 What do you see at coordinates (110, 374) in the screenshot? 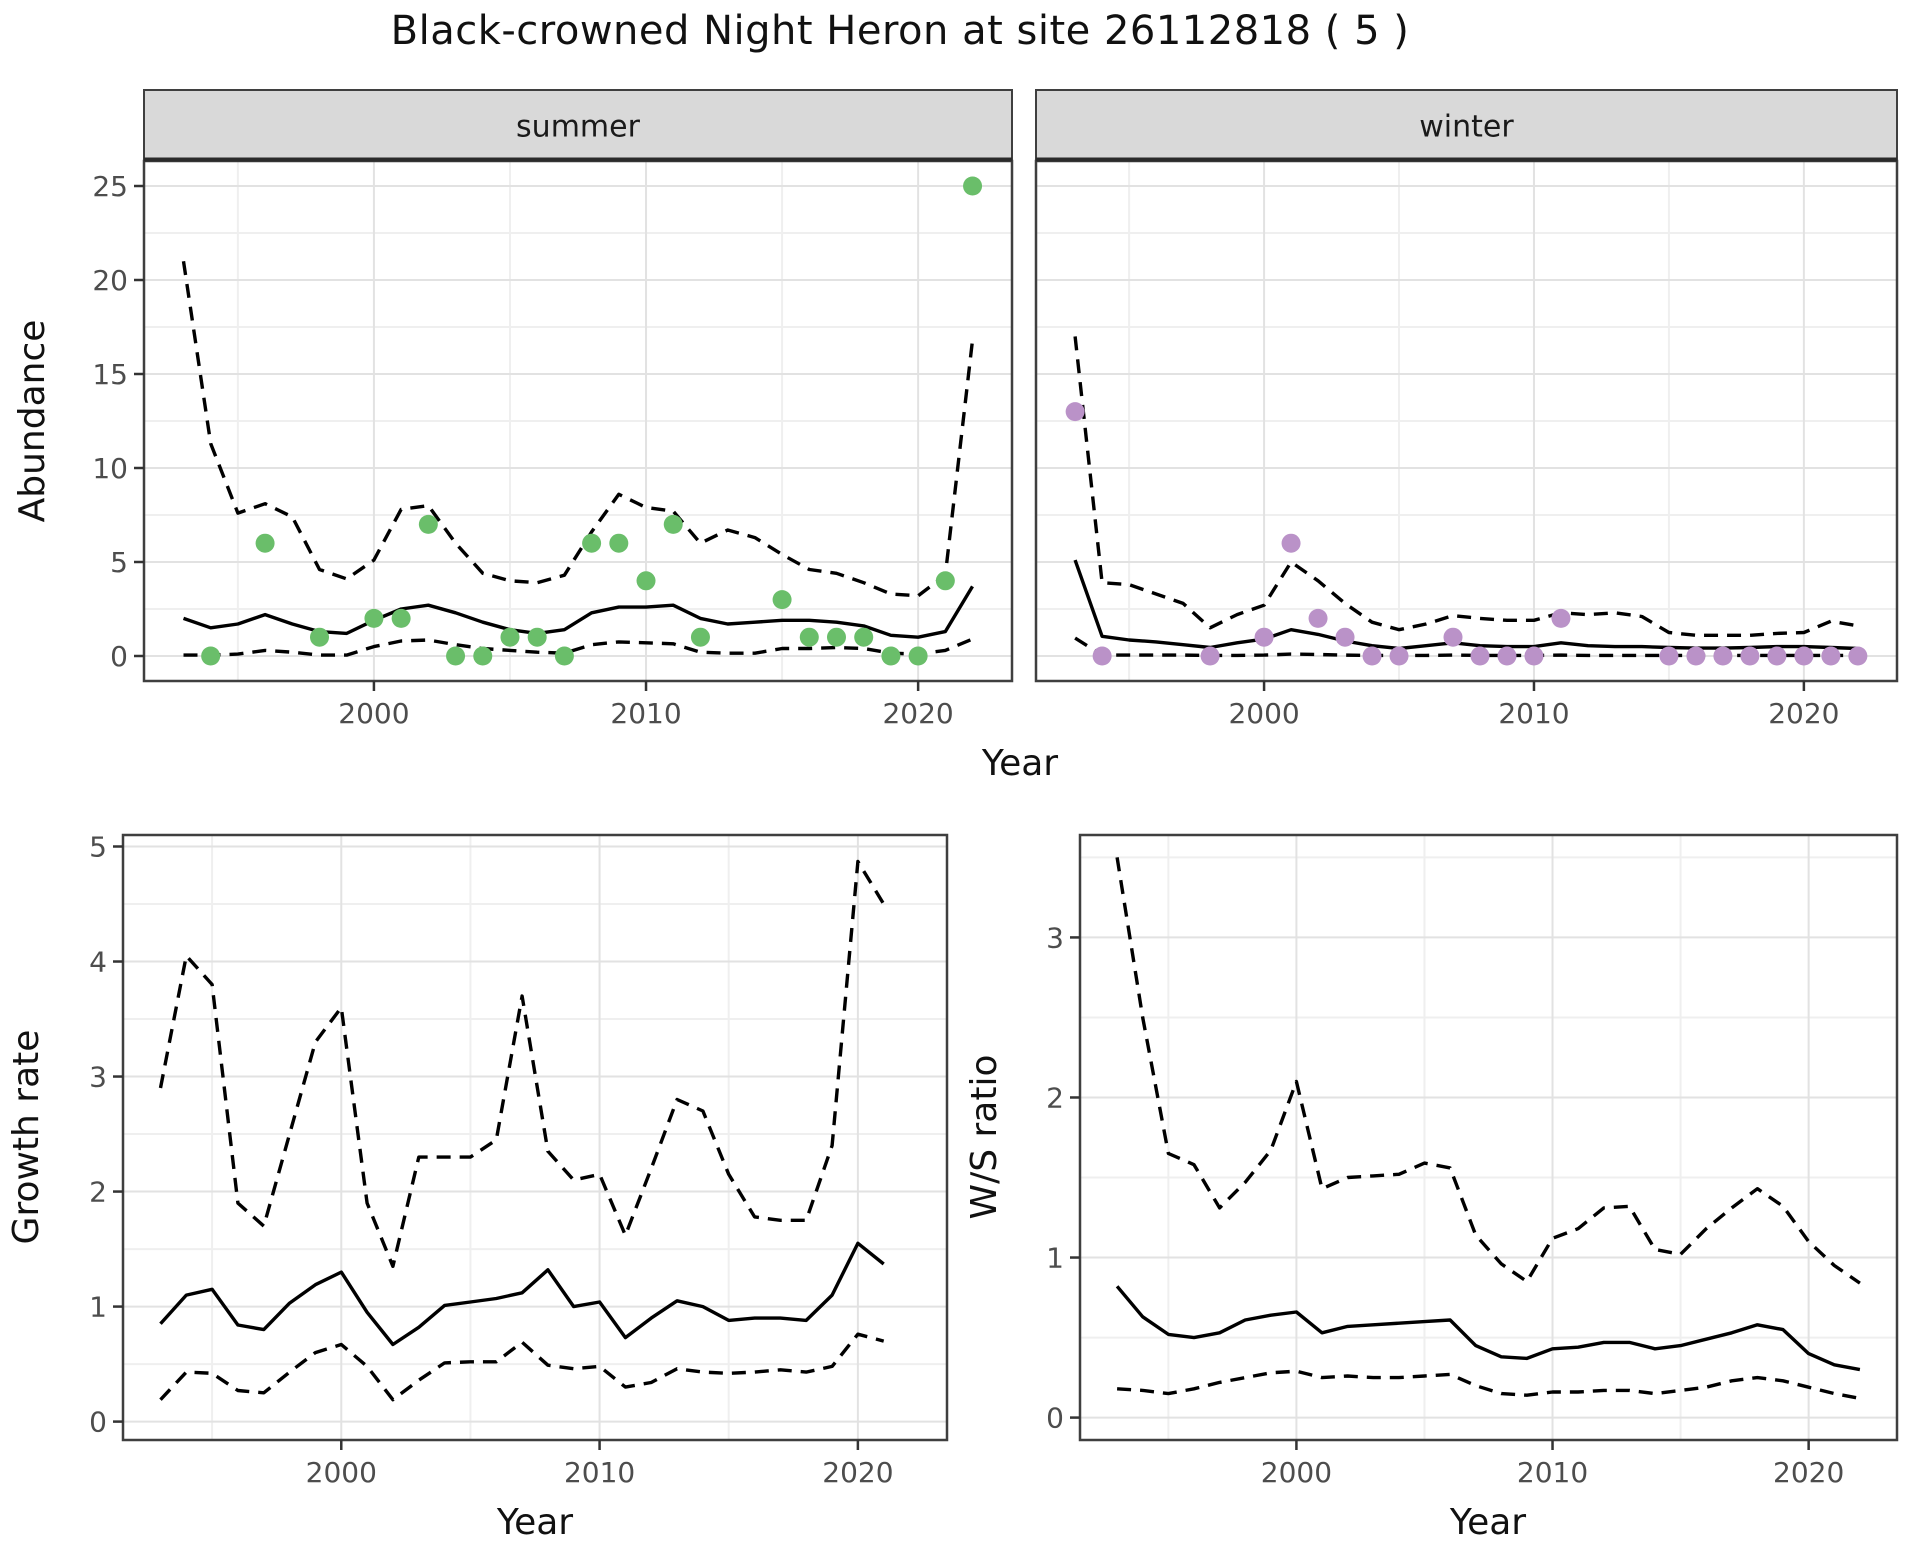
I see `y-tick-label: 15` at bounding box center [110, 374].